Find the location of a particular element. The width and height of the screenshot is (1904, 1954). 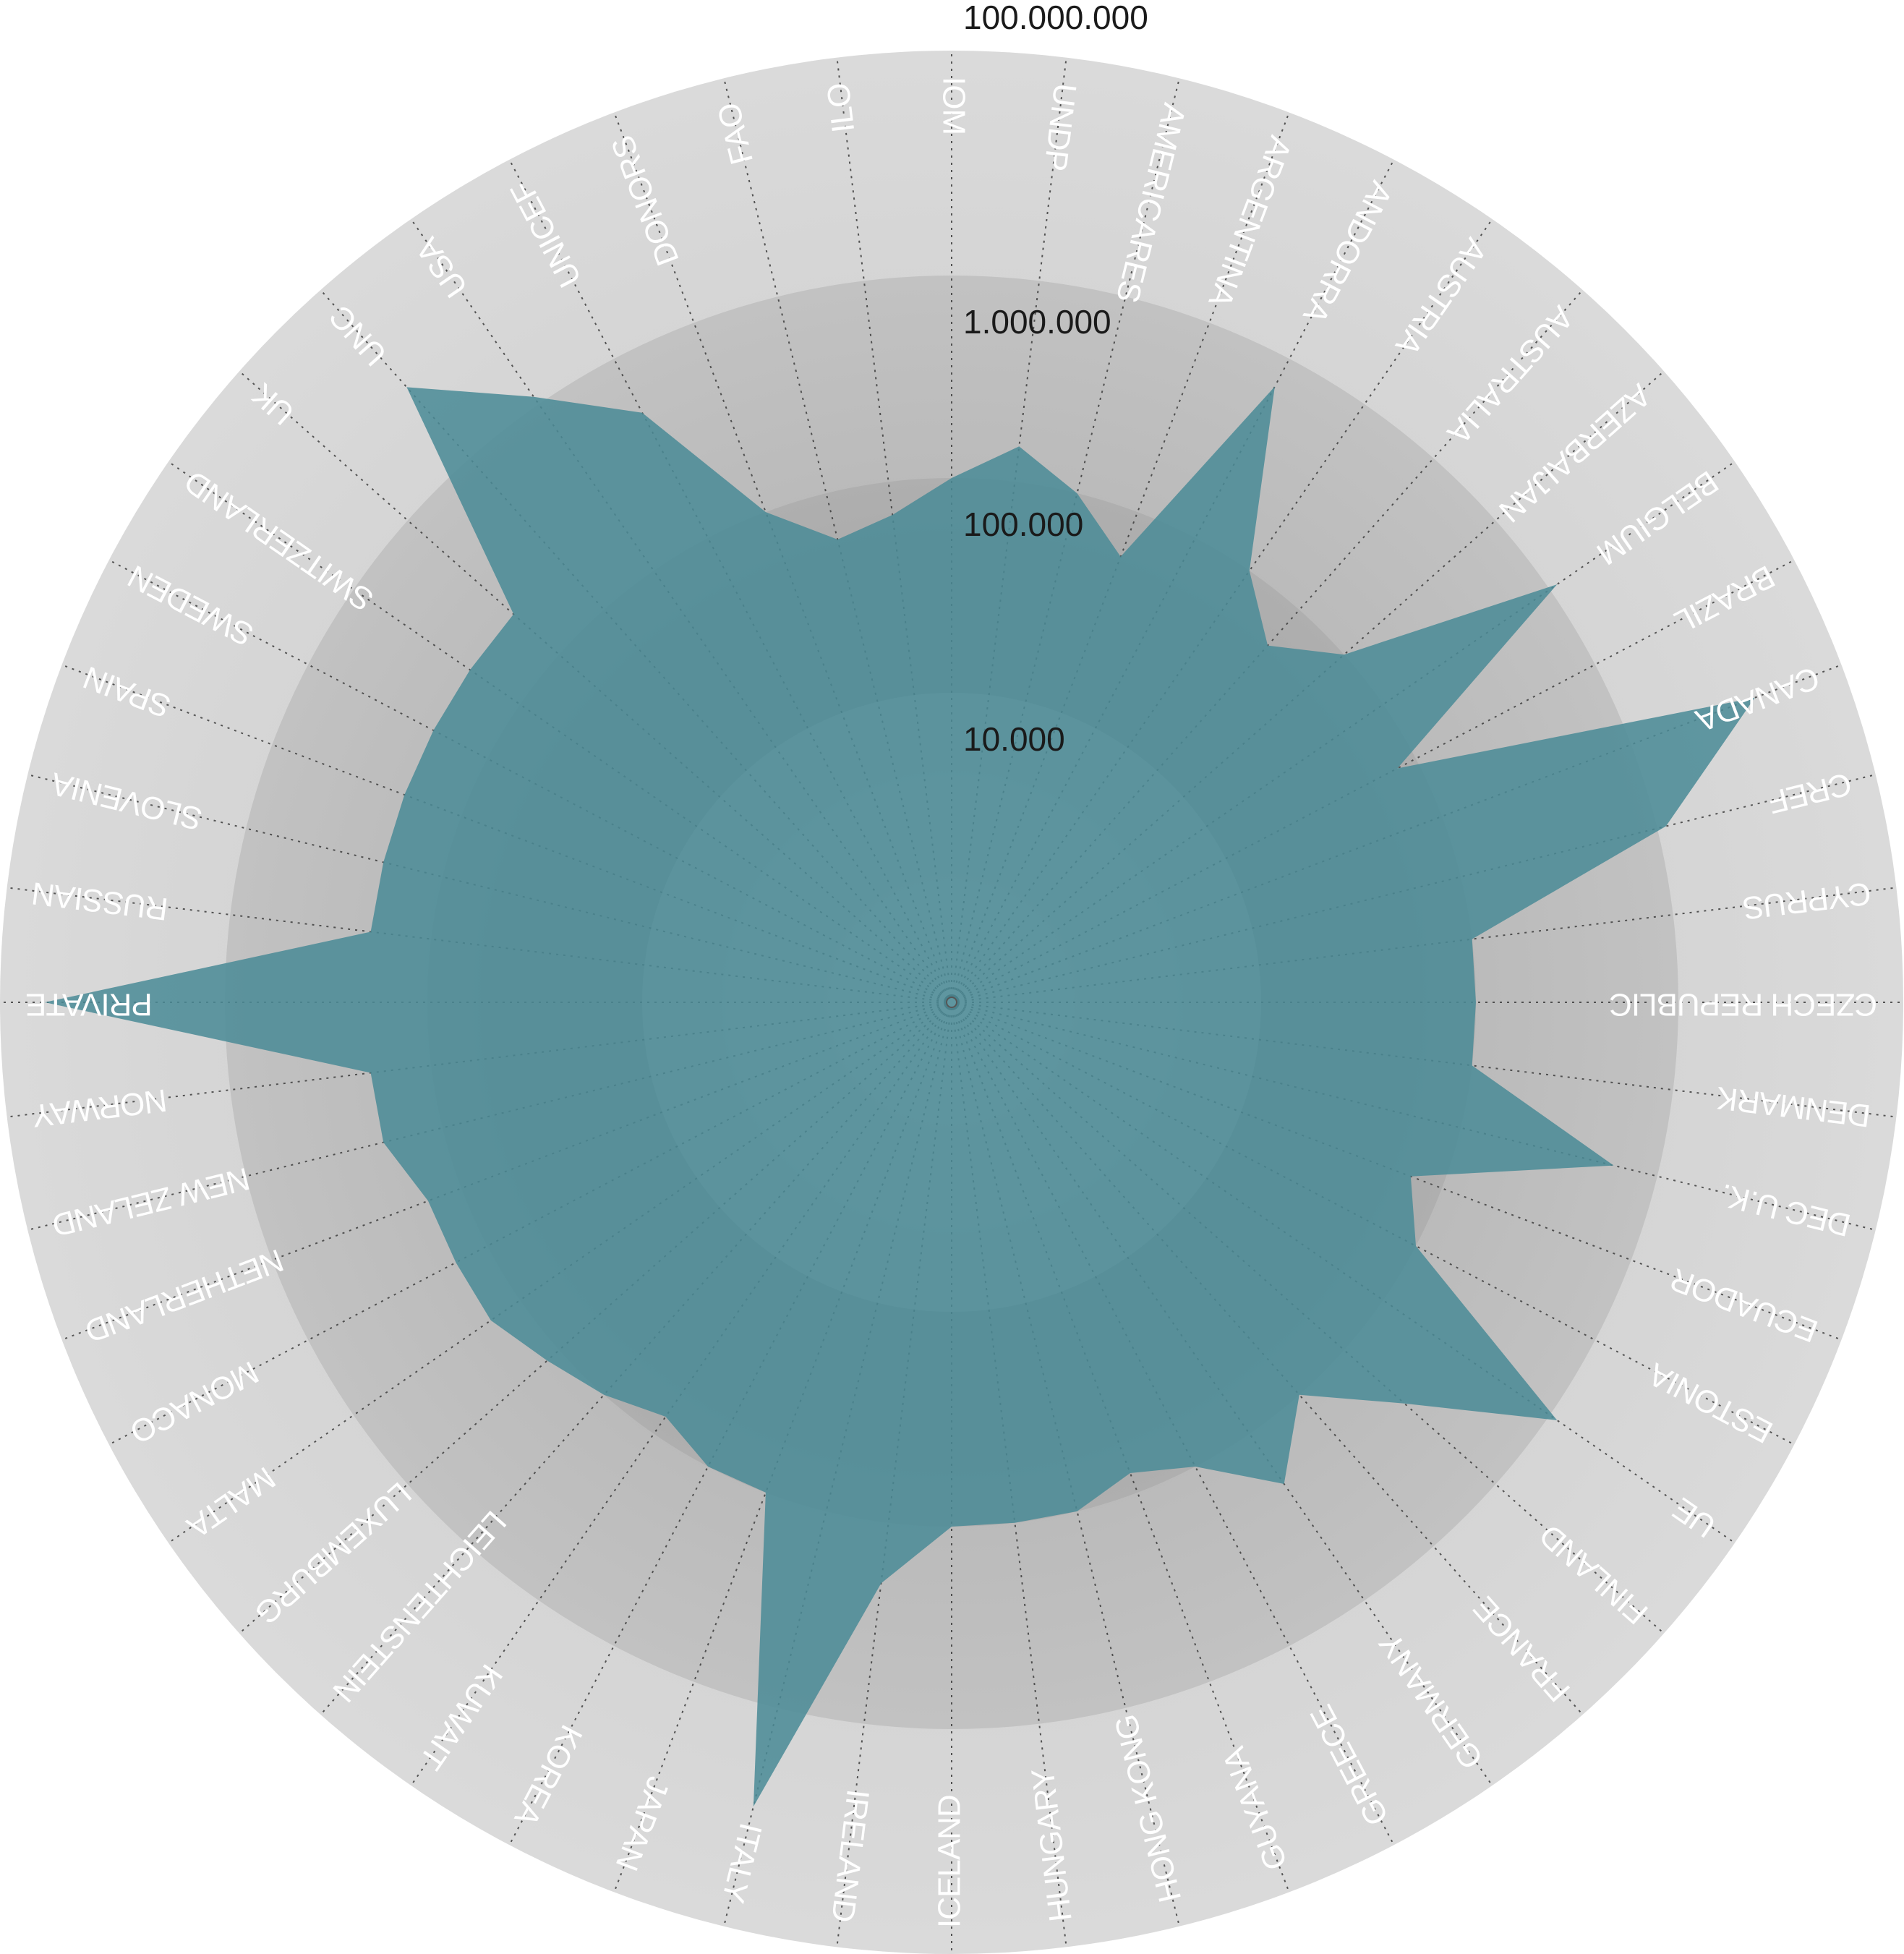

tick-label-10000: 10.000 is located at coordinates (1014, 739).